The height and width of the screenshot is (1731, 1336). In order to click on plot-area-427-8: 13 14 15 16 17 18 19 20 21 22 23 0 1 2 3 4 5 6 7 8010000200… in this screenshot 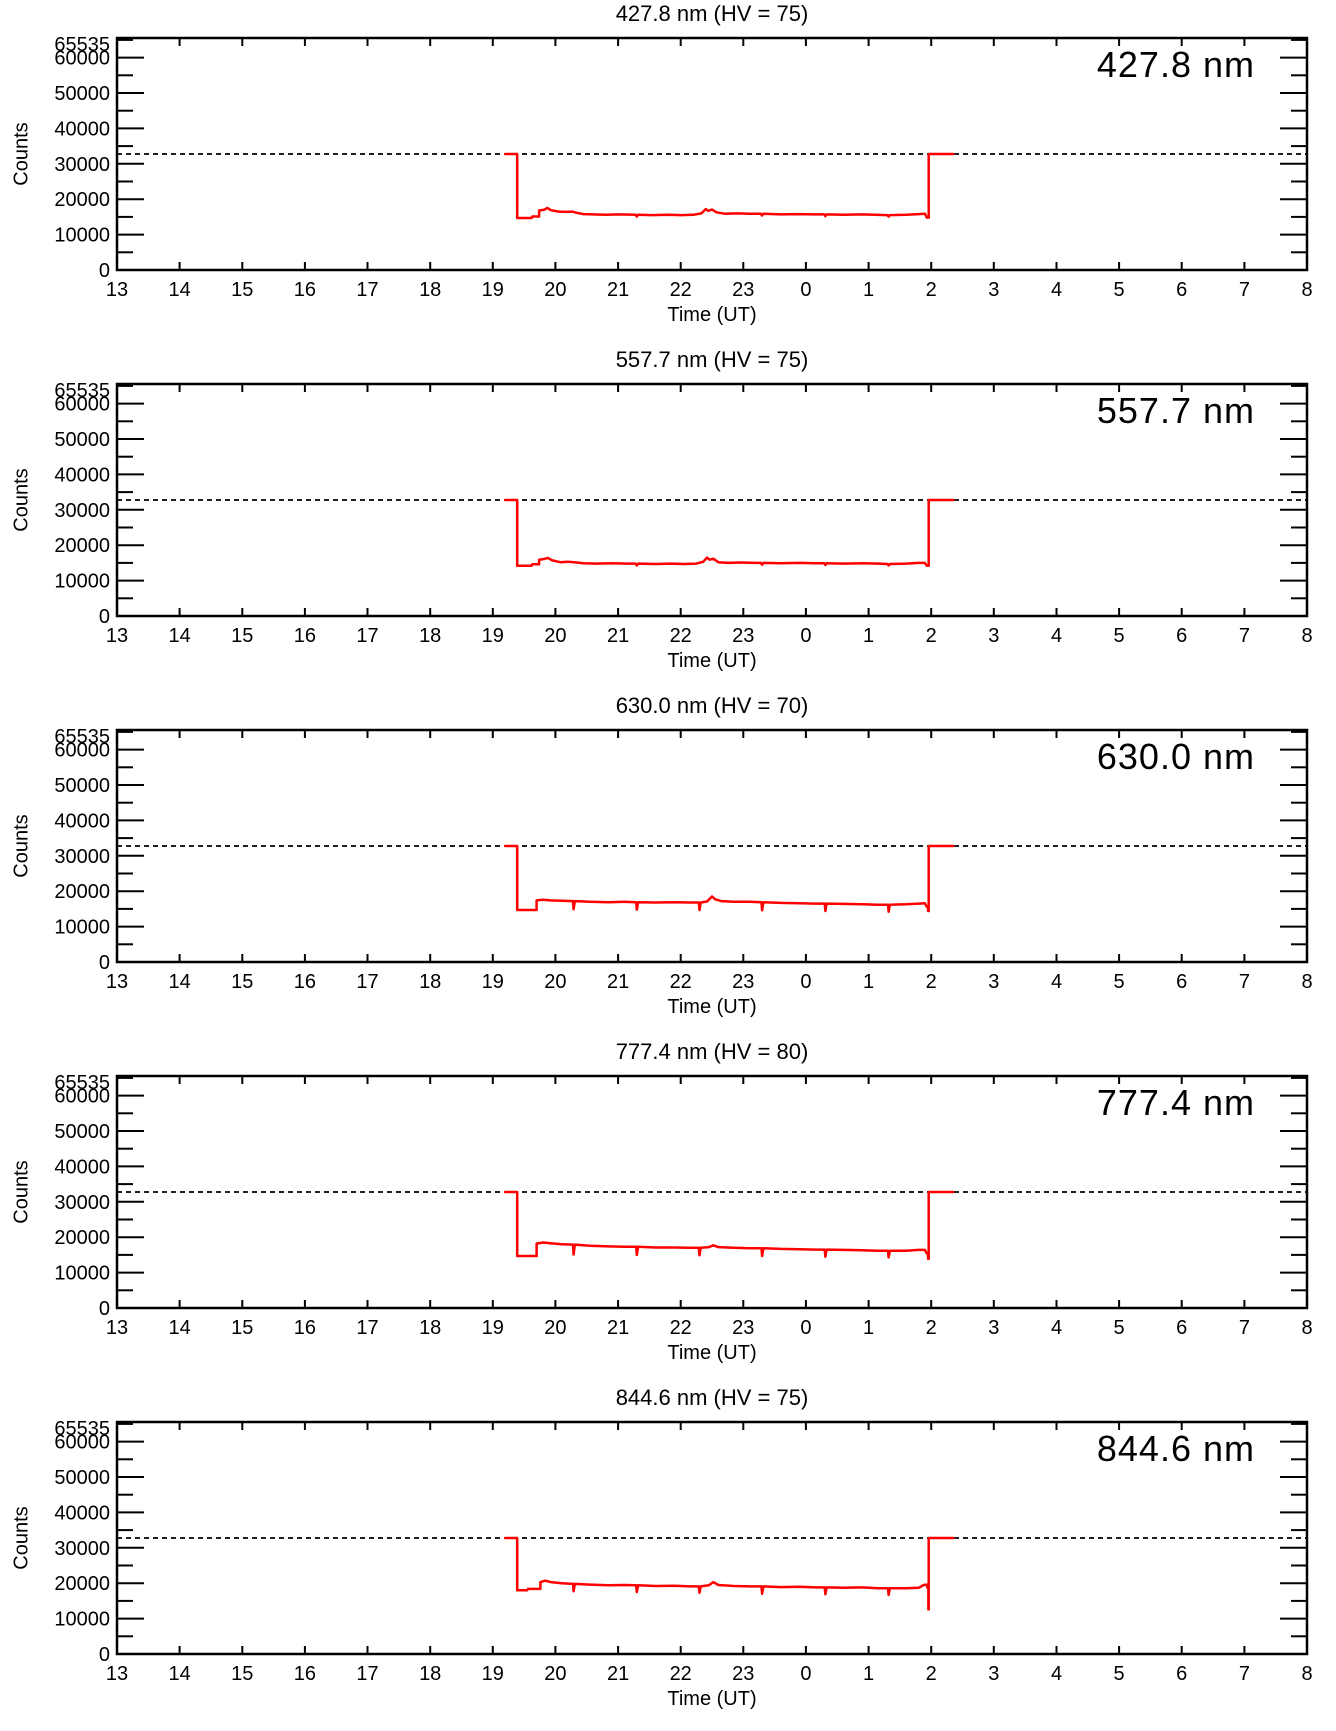, I will do `click(683, 167)`.